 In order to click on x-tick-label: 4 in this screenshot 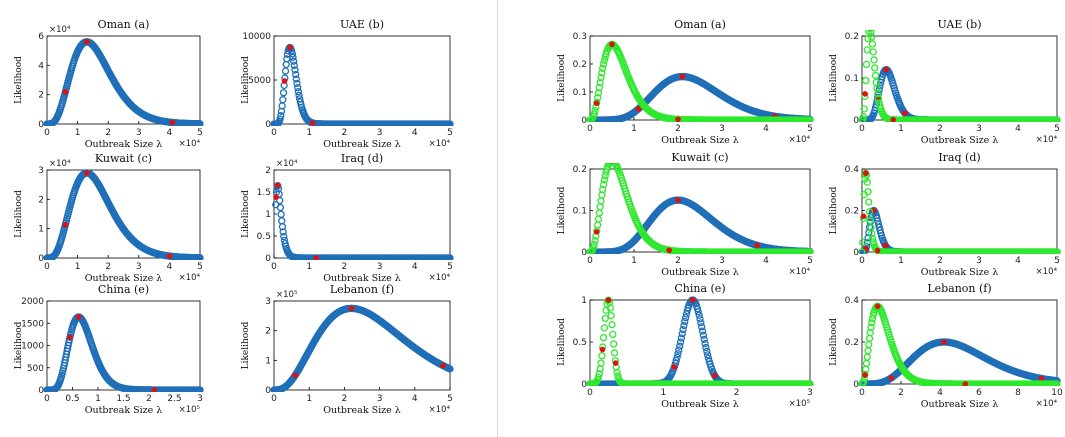, I will do `click(940, 393)`.